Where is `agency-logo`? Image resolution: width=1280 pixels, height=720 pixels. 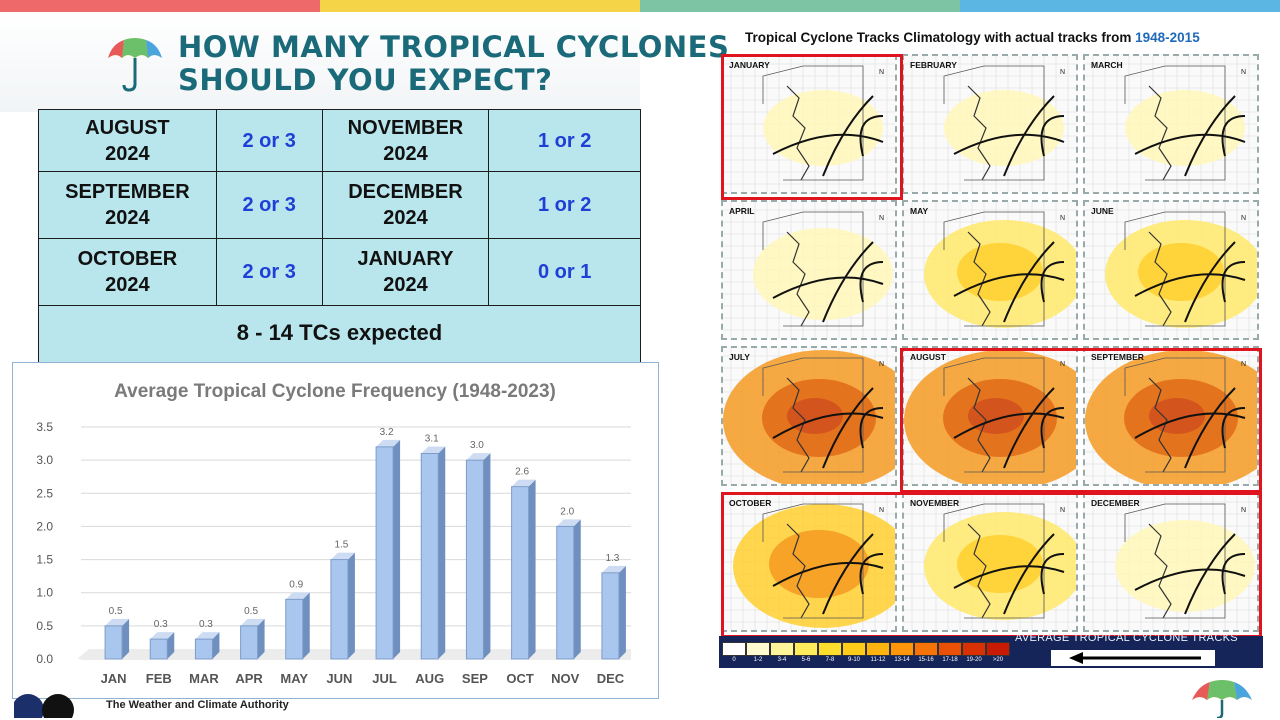 agency-logo is located at coordinates (44, 706).